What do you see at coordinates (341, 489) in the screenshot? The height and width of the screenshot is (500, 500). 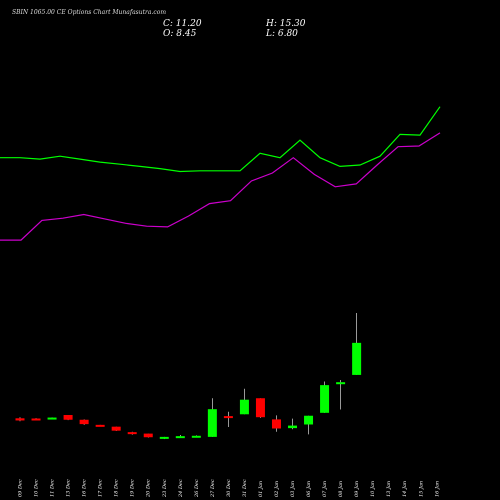 I see `x-tick-label: 08 Jan` at bounding box center [341, 489].